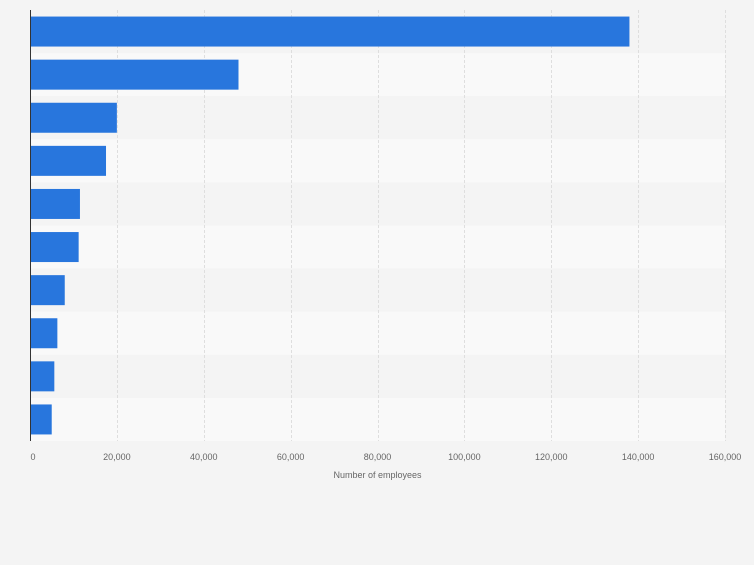 The image size is (754, 565). Describe the element at coordinates (464, 457) in the screenshot. I see `x-tick-label: 100,000` at that location.